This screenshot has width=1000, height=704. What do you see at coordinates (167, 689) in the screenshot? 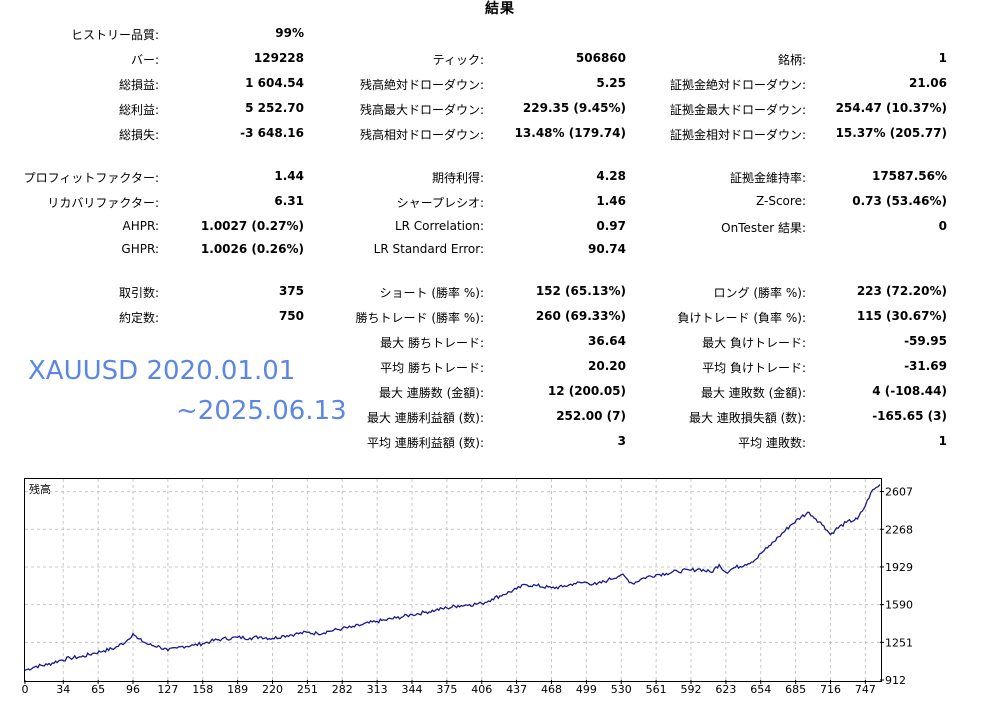
I see `x-tick-label: 127` at bounding box center [167, 689].